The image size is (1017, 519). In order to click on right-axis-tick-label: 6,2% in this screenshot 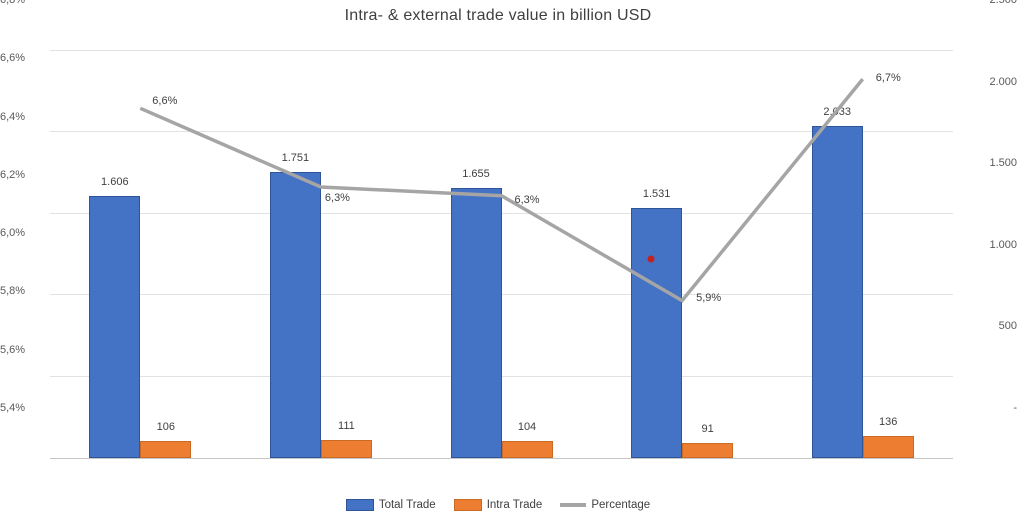, I will do `click(13, 174)`.